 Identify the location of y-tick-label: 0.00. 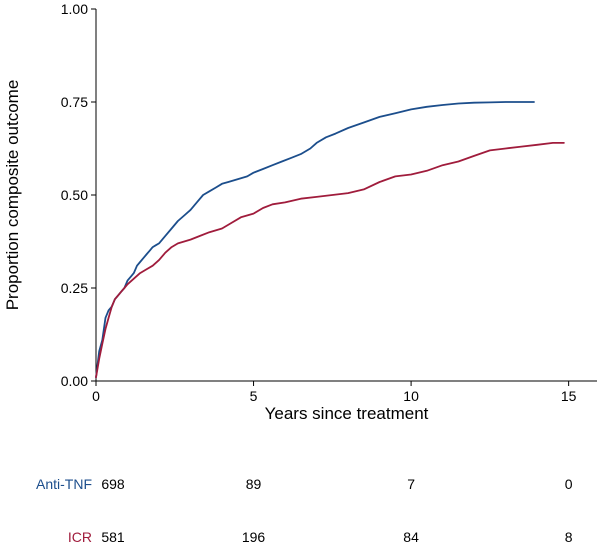
(74, 381).